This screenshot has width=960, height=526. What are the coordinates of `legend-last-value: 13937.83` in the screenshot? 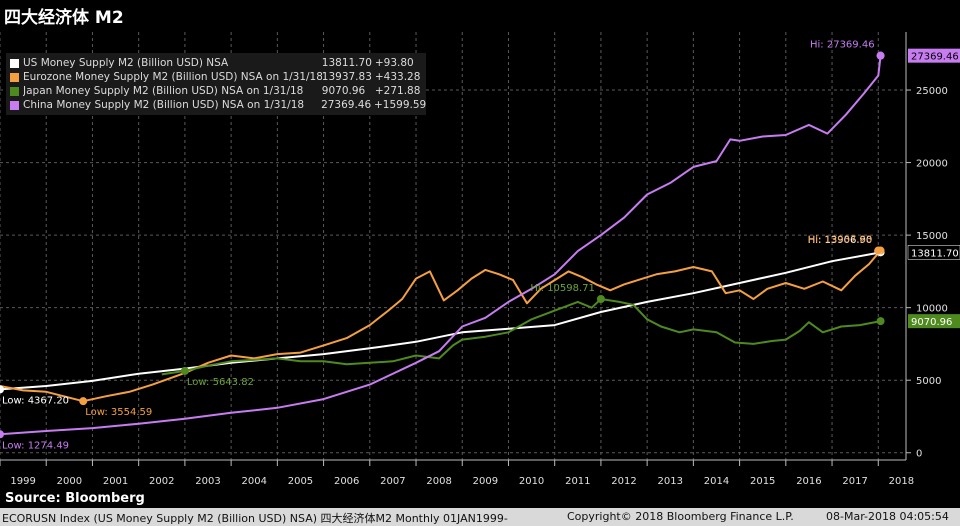 It's located at (346, 77).